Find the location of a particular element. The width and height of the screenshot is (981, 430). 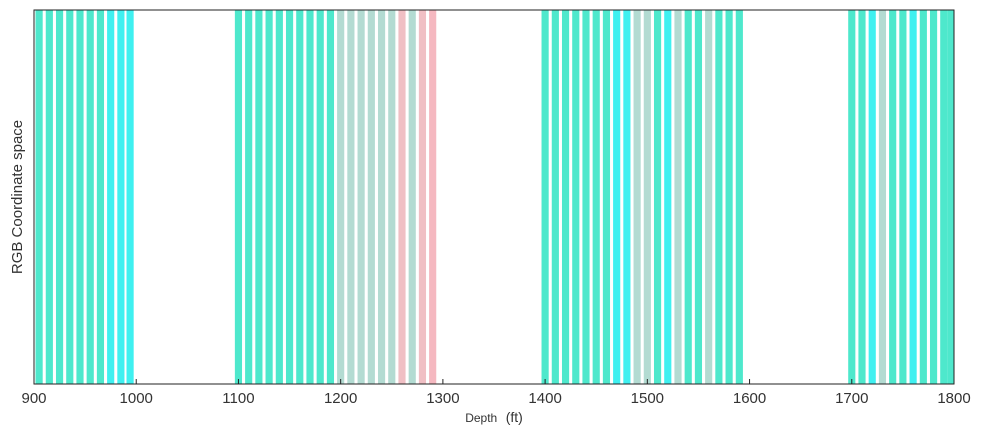

x-axis-label-text: Depth is located at coordinates (481, 418).